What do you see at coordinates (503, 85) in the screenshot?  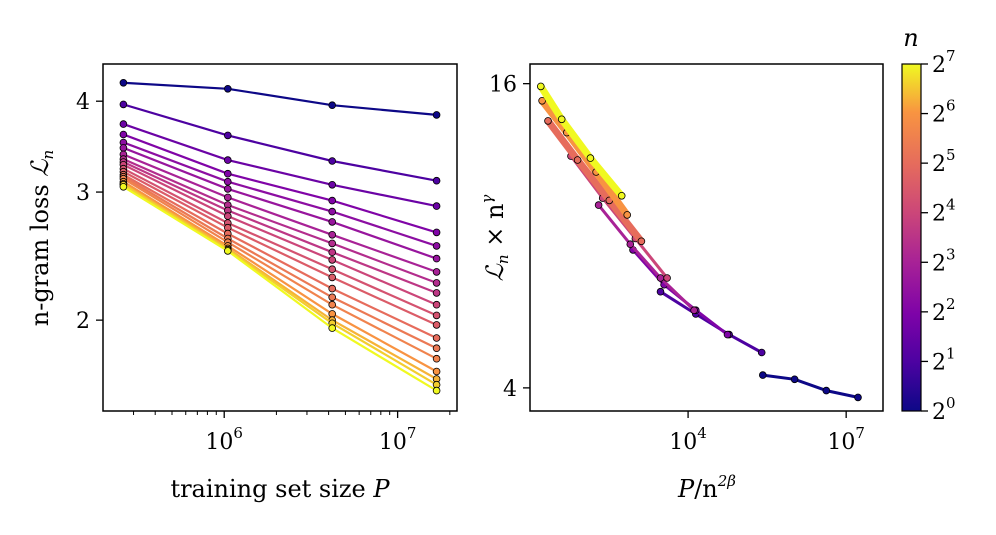 I see `right-y-tick-label: 16` at bounding box center [503, 85].